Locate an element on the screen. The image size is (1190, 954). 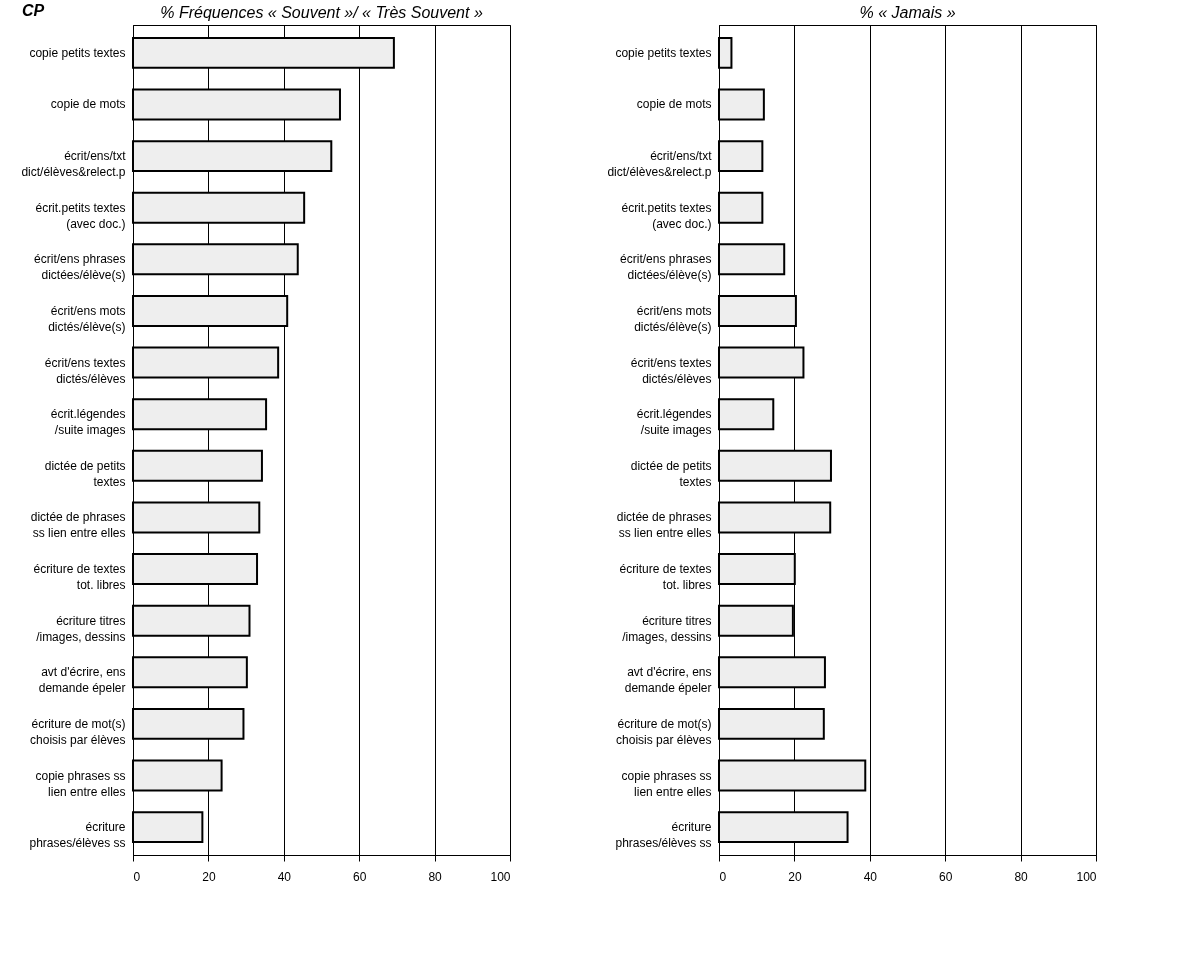
chart-title: % Fréquences « Souvent »/ « Très Souvent » is located at coordinates (321, 12).